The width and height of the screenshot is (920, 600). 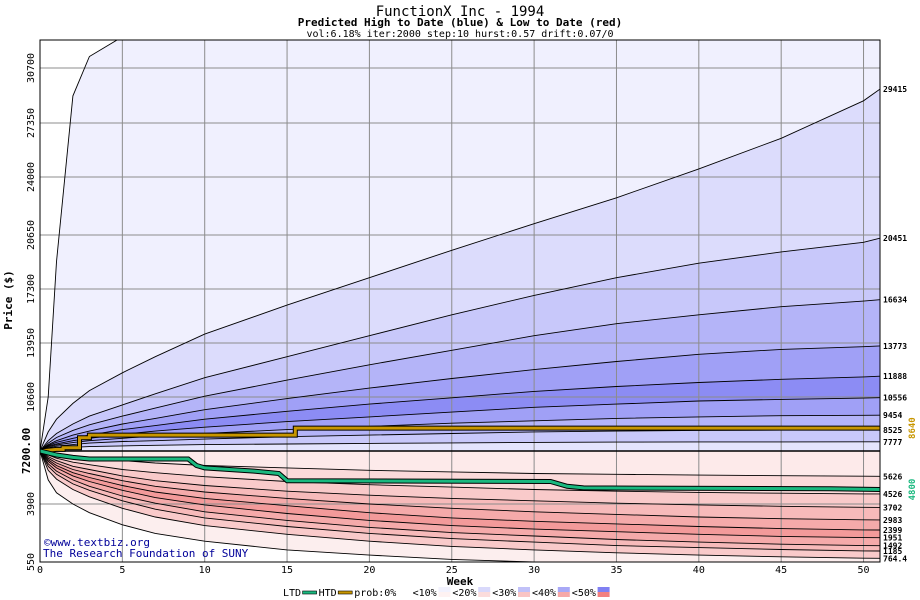 I want to click on legend-htd-swatch, so click(x=345, y=592).